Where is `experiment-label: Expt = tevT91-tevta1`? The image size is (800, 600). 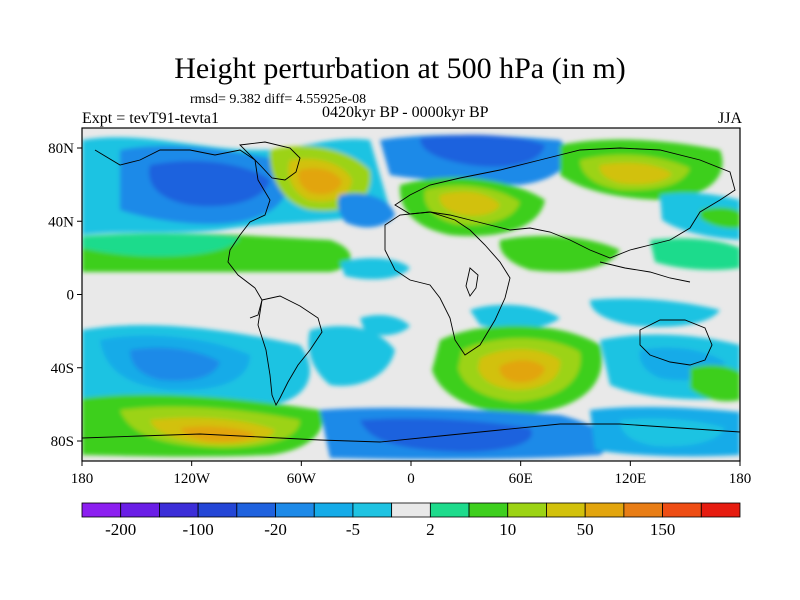
experiment-label: Expt = tevT91-tevta1 is located at coordinates (150, 118).